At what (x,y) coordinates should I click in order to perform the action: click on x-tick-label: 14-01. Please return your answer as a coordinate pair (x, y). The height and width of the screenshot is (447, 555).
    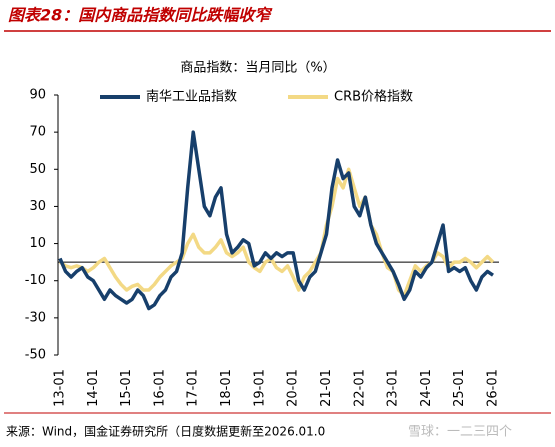
    Looking at the image, I should click on (93, 388).